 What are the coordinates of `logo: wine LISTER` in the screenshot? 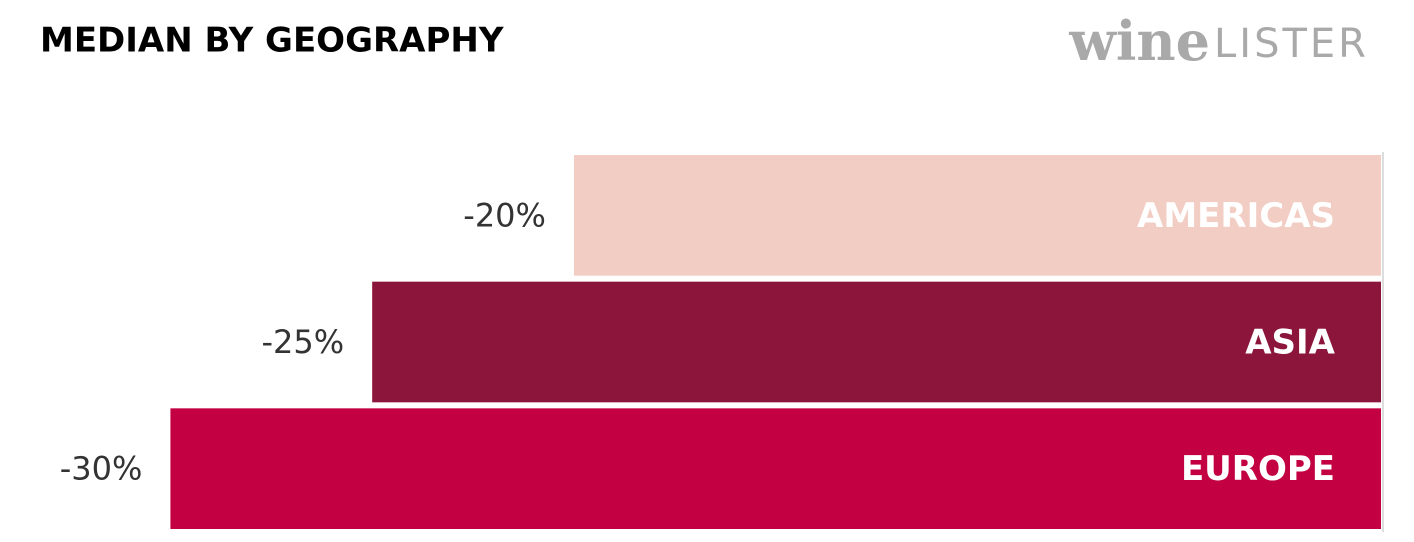 It's located at (1218, 41).